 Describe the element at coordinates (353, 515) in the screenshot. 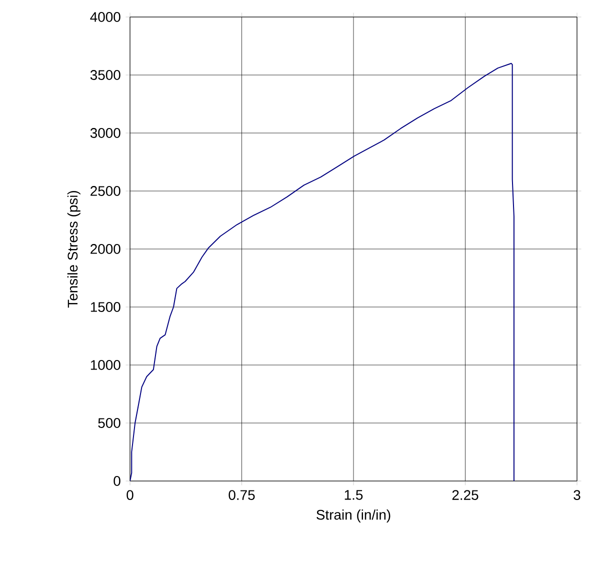

I see `x-axis-title: Strain (in/in)` at that location.